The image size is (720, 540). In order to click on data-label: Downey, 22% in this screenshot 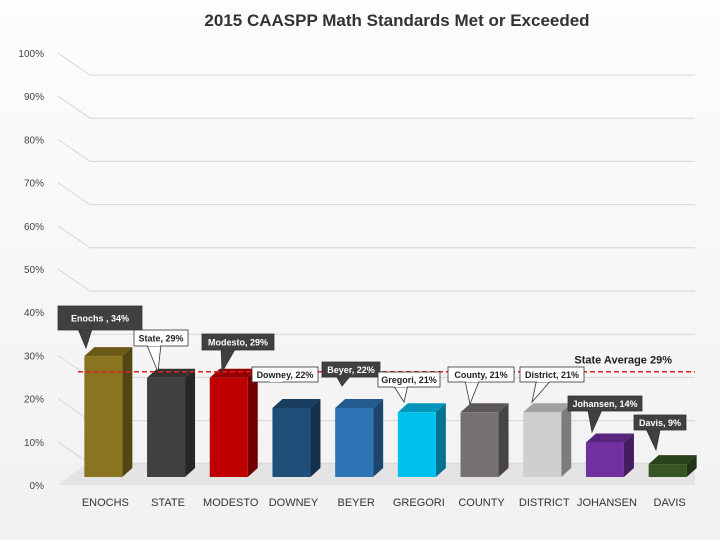, I will do `click(285, 375)`.